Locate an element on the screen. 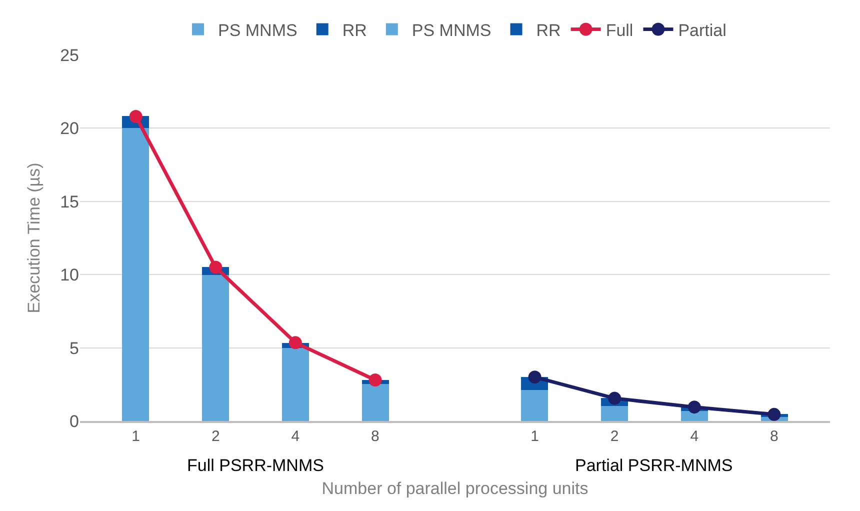  text: Partial PSRR-MNMS is located at coordinates (654, 465).